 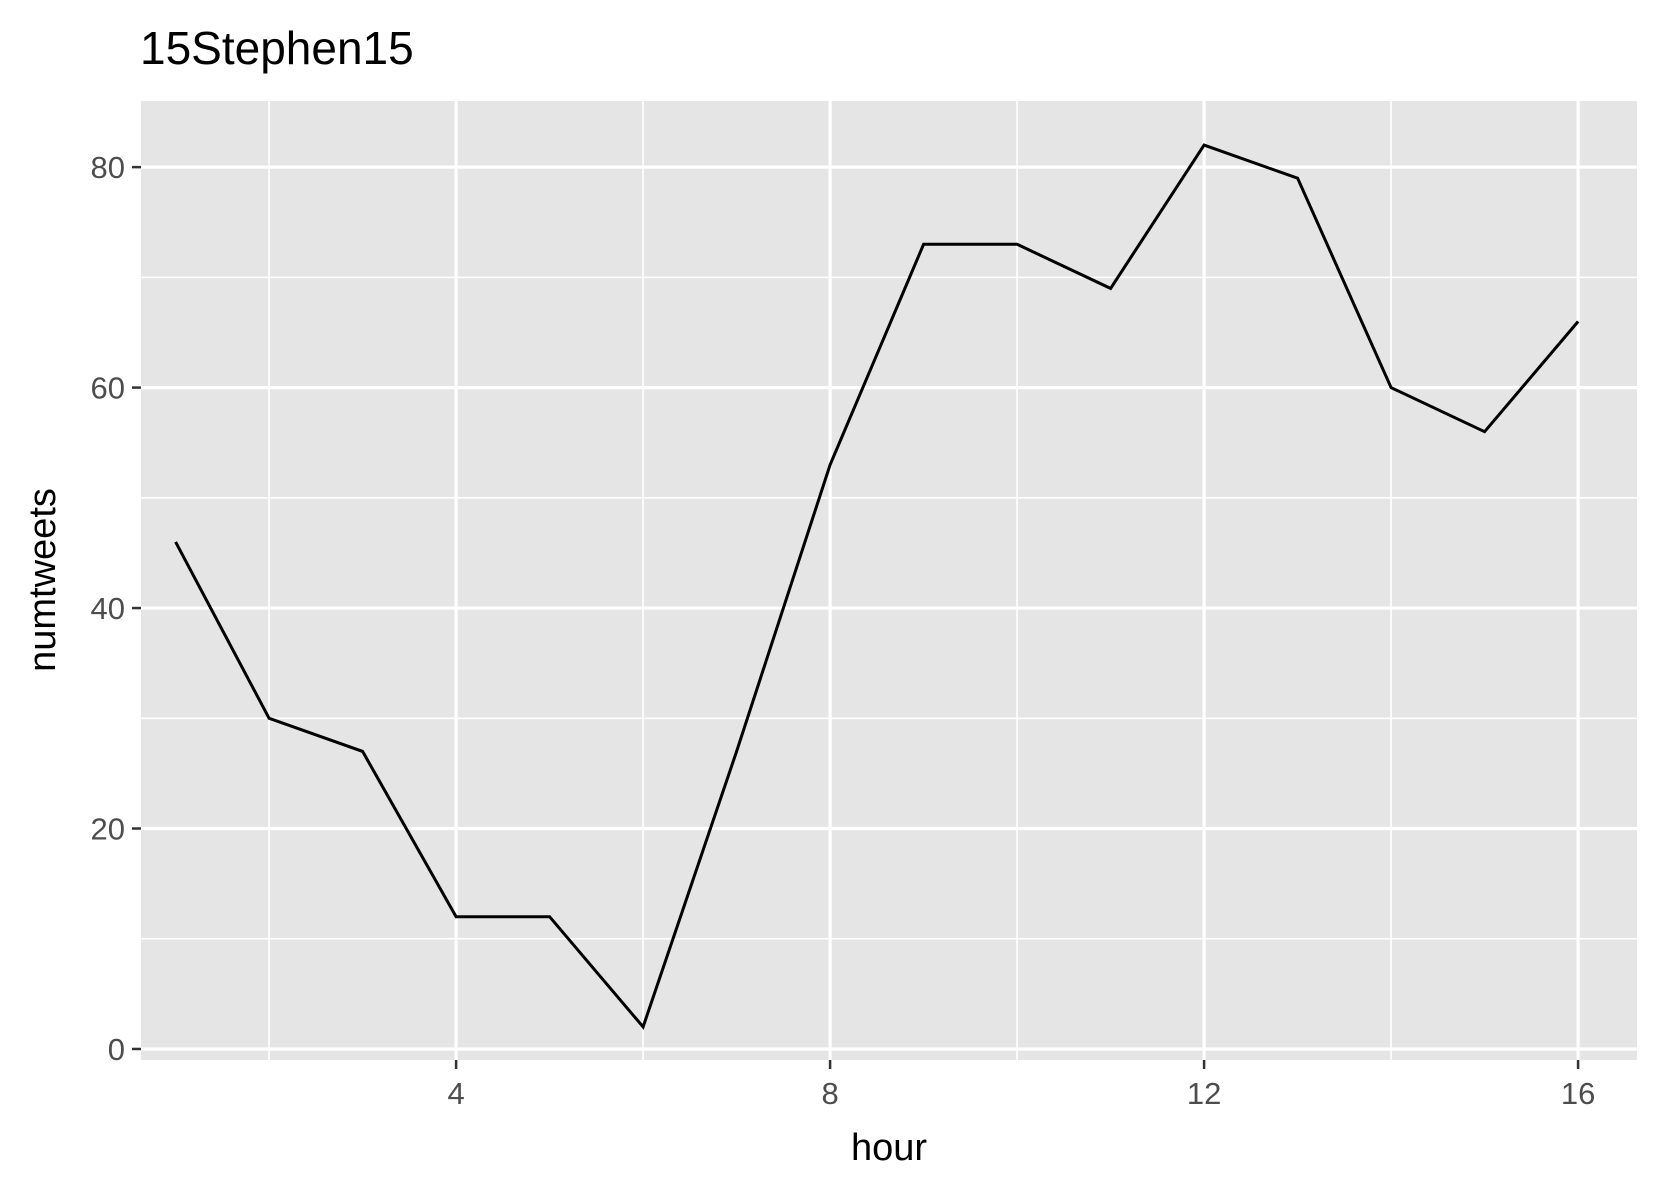 What do you see at coordinates (1578, 1093) in the screenshot?
I see `x-tick-label: 16` at bounding box center [1578, 1093].